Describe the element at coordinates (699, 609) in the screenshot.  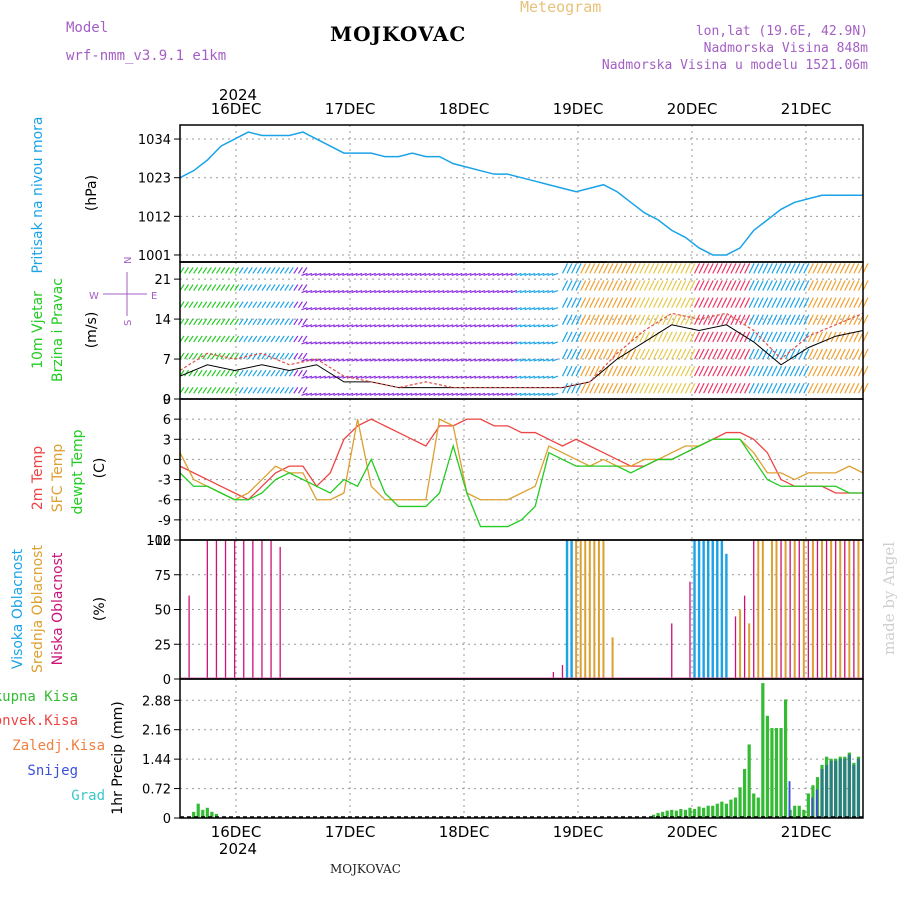
I see `high-cloud-bar` at that location.